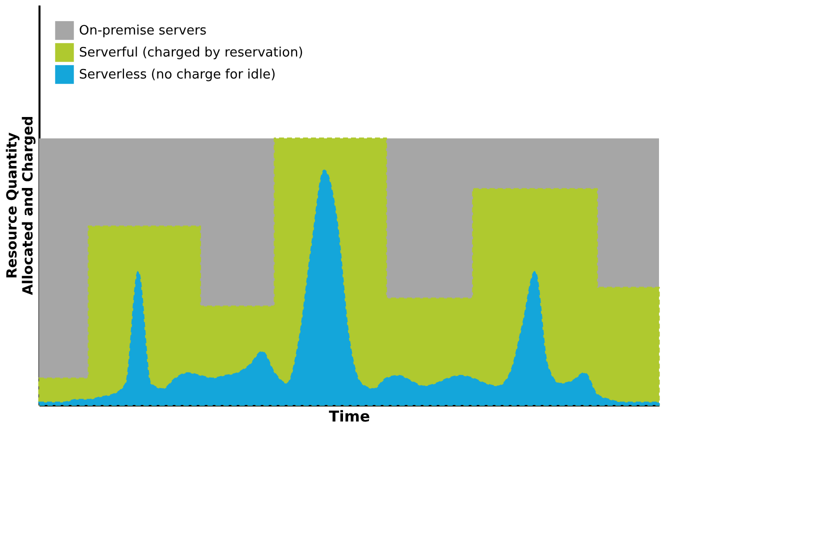 The height and width of the screenshot is (547, 816). What do you see at coordinates (20, 206) in the screenshot?
I see `y-axis-title: Resource Quantity Allocated and Charged` at bounding box center [20, 206].